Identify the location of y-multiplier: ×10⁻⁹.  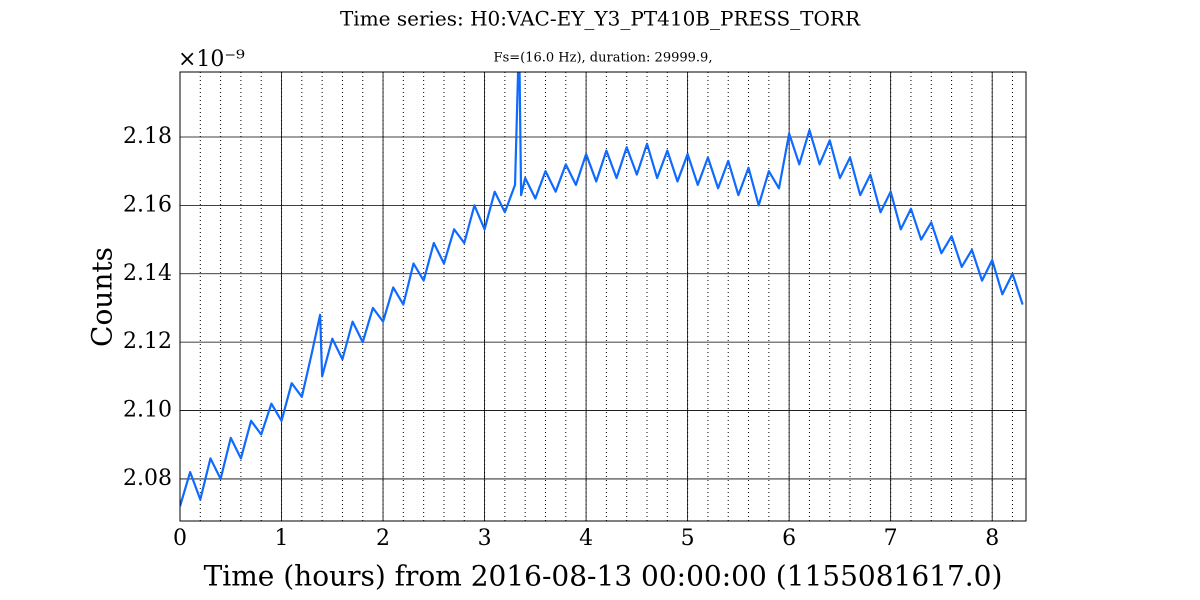
(211, 59).